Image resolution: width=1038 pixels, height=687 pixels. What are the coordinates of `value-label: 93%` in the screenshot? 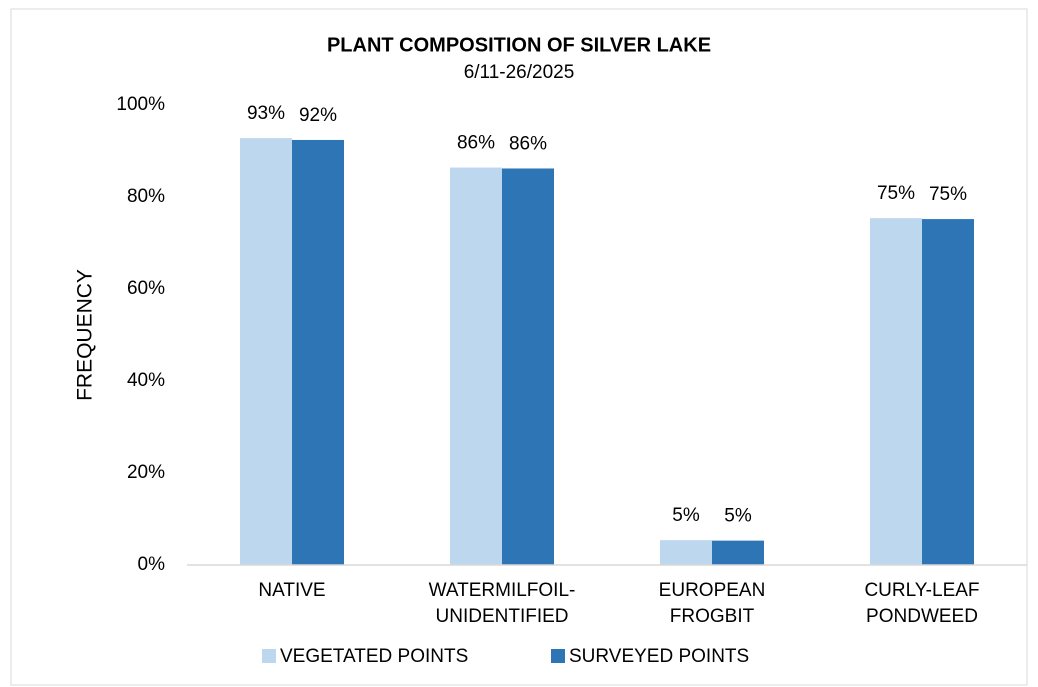 It's located at (266, 113).